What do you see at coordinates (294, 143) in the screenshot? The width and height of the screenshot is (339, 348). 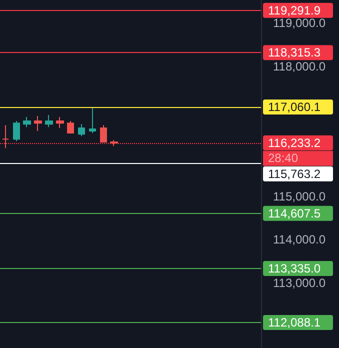 I see `ref-line-label: 116,233.2` at bounding box center [294, 143].